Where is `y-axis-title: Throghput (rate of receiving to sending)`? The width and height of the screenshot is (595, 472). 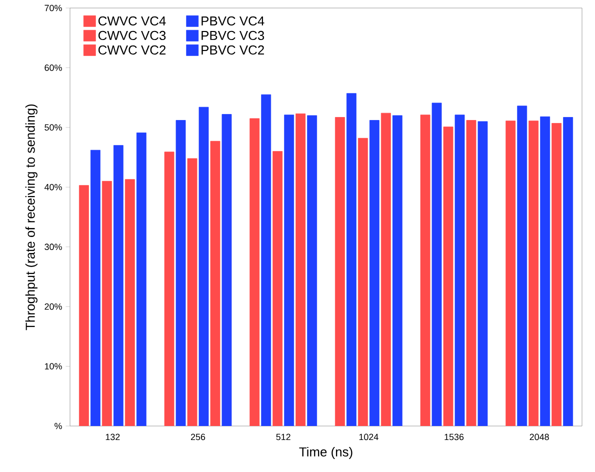 y-axis-title: Throghput (rate of receiving to sending) is located at coordinates (31, 217).